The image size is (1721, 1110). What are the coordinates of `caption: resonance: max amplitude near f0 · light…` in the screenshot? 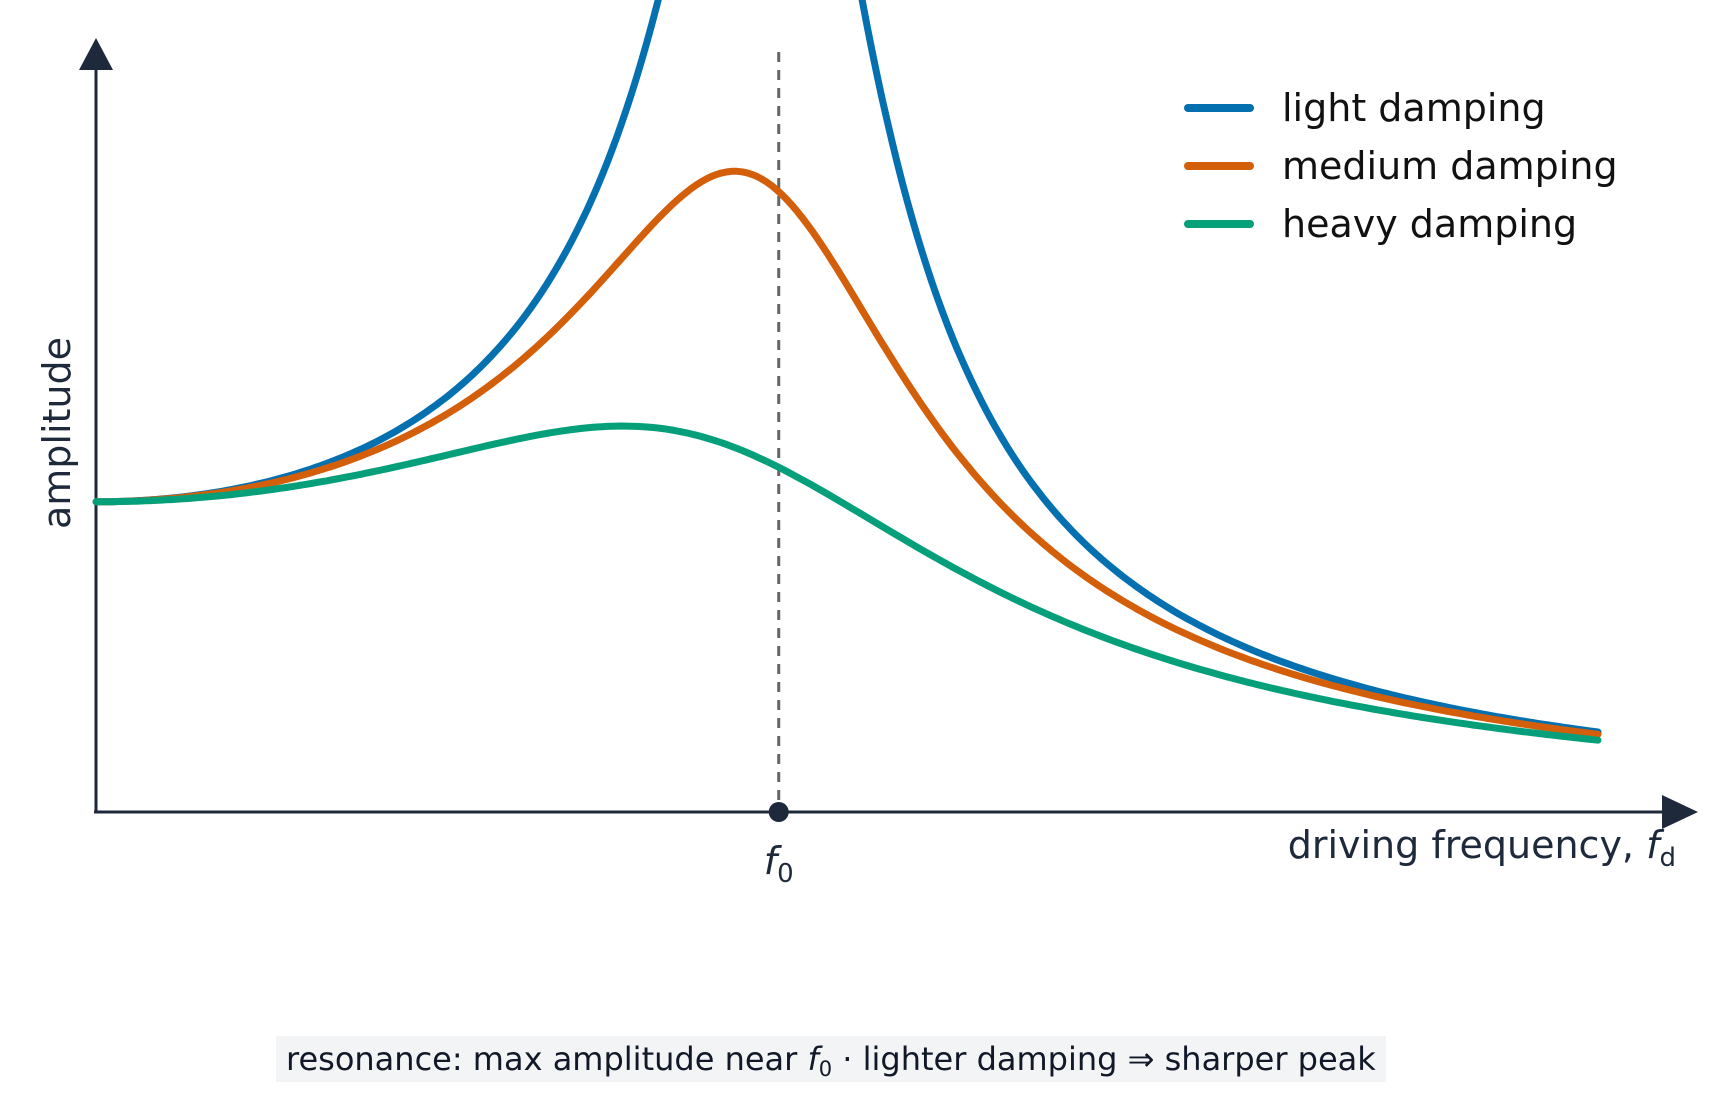 It's located at (831, 1059).